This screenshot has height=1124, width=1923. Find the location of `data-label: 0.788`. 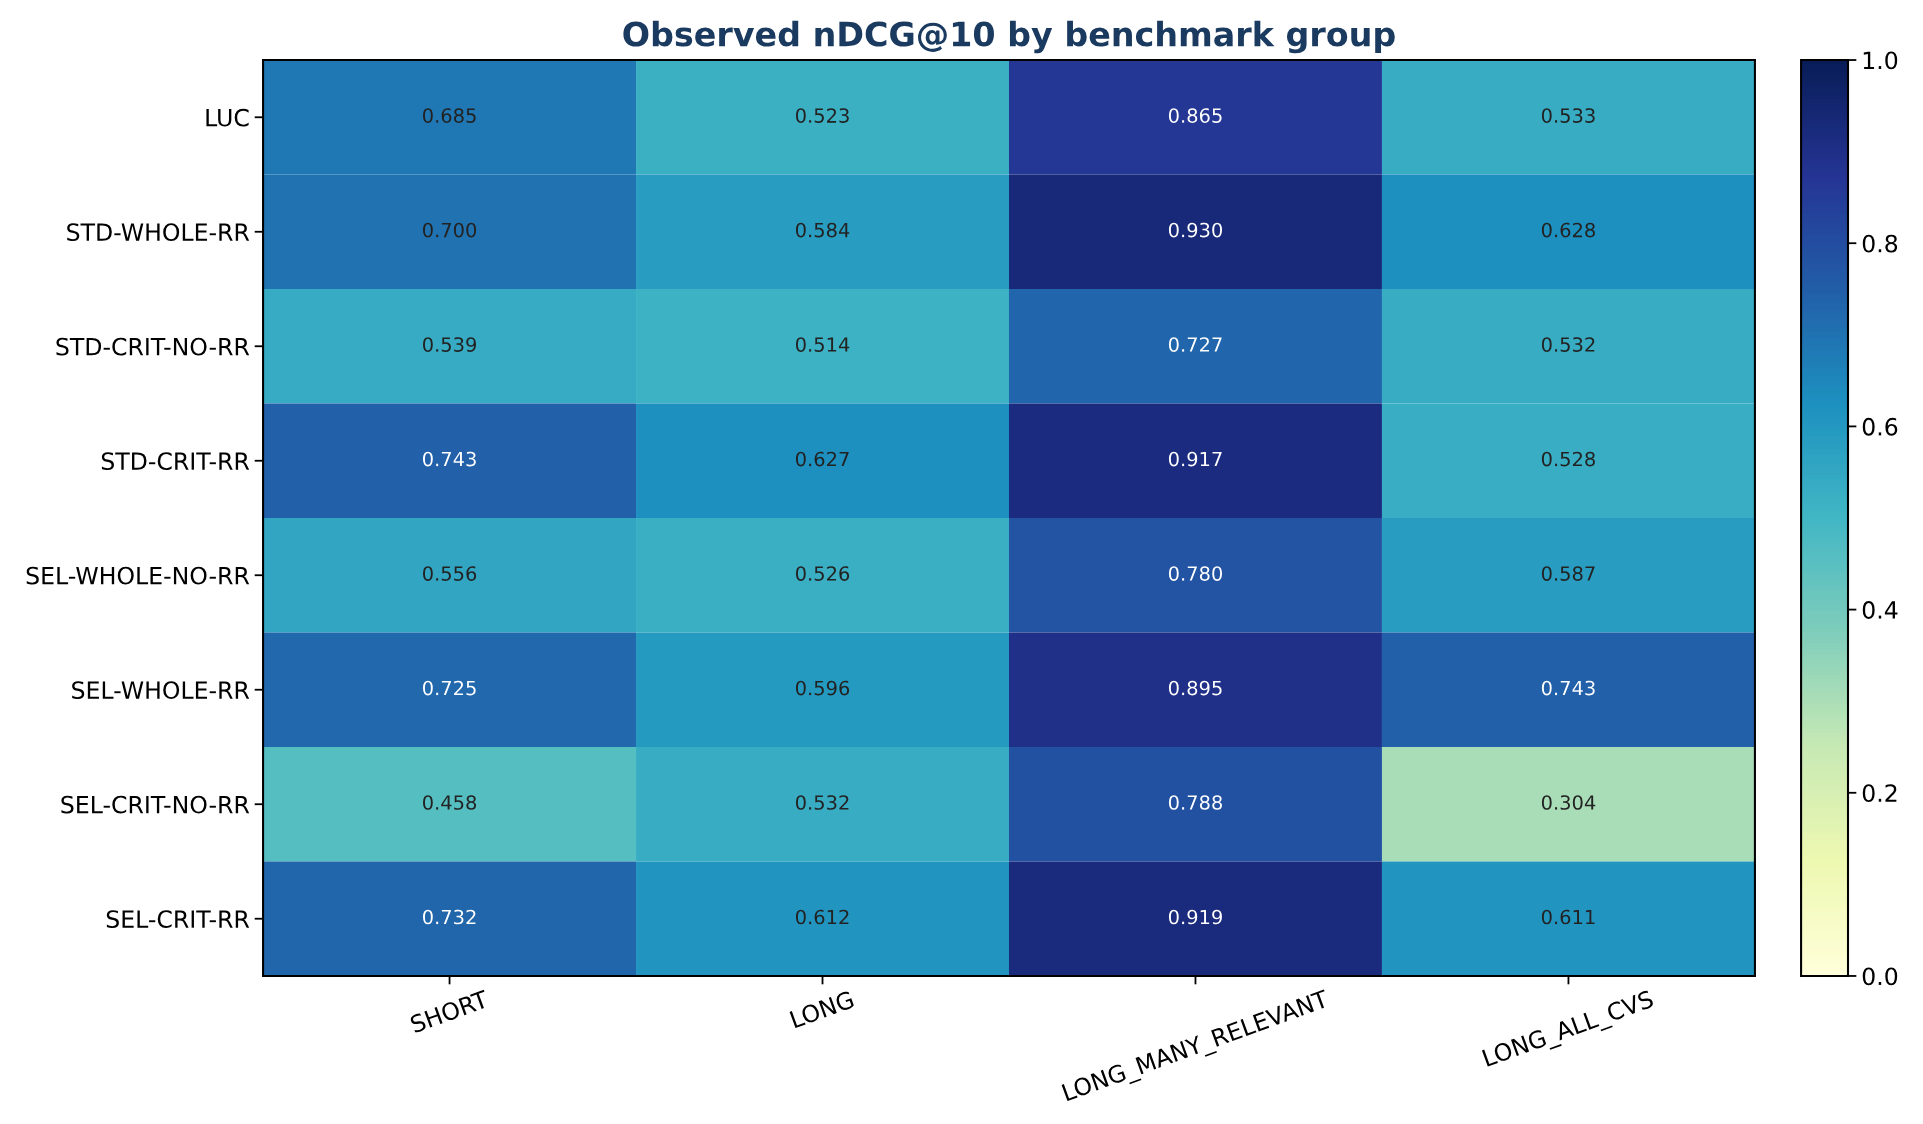

data-label: 0.788 is located at coordinates (1195, 802).